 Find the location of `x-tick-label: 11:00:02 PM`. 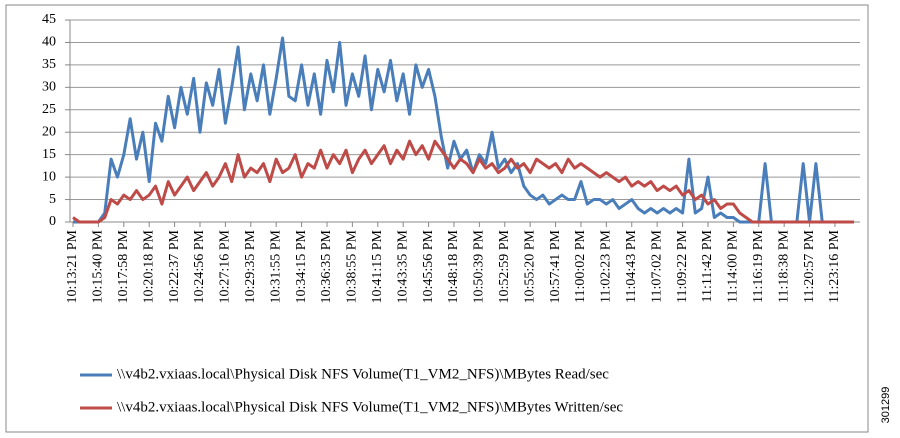

x-tick-label: 11:00:02 PM is located at coordinates (580, 266).